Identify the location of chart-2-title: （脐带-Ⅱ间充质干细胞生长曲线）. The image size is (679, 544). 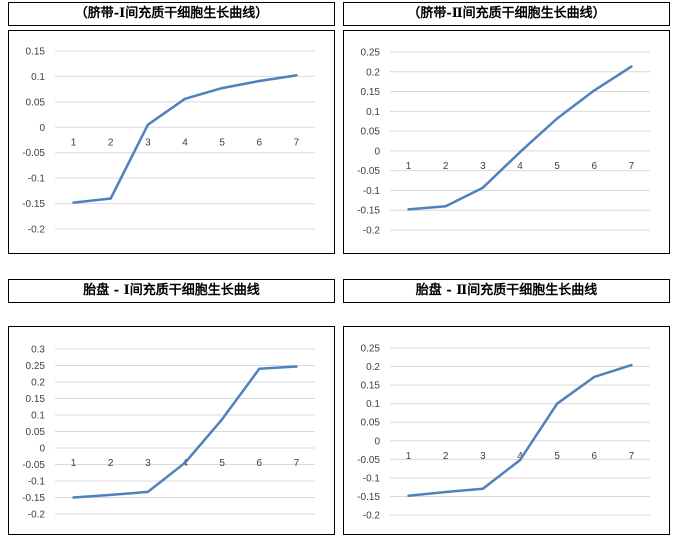
(506, 14).